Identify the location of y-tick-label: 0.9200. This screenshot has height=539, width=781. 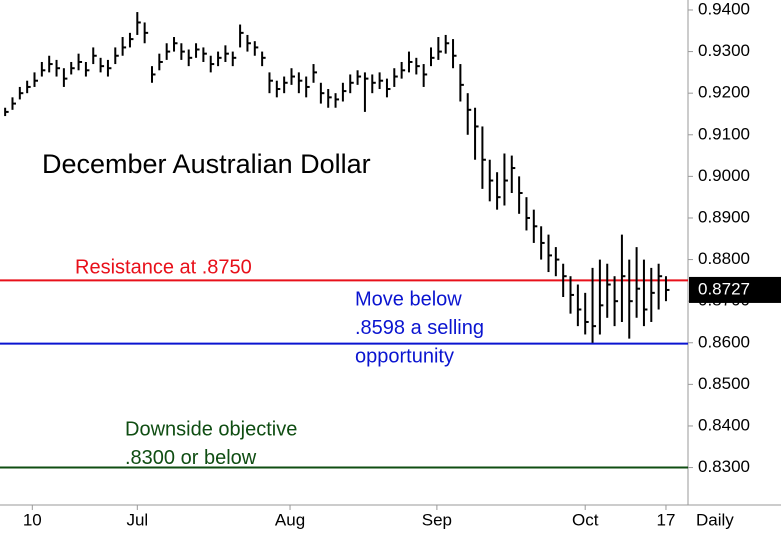
(724, 92).